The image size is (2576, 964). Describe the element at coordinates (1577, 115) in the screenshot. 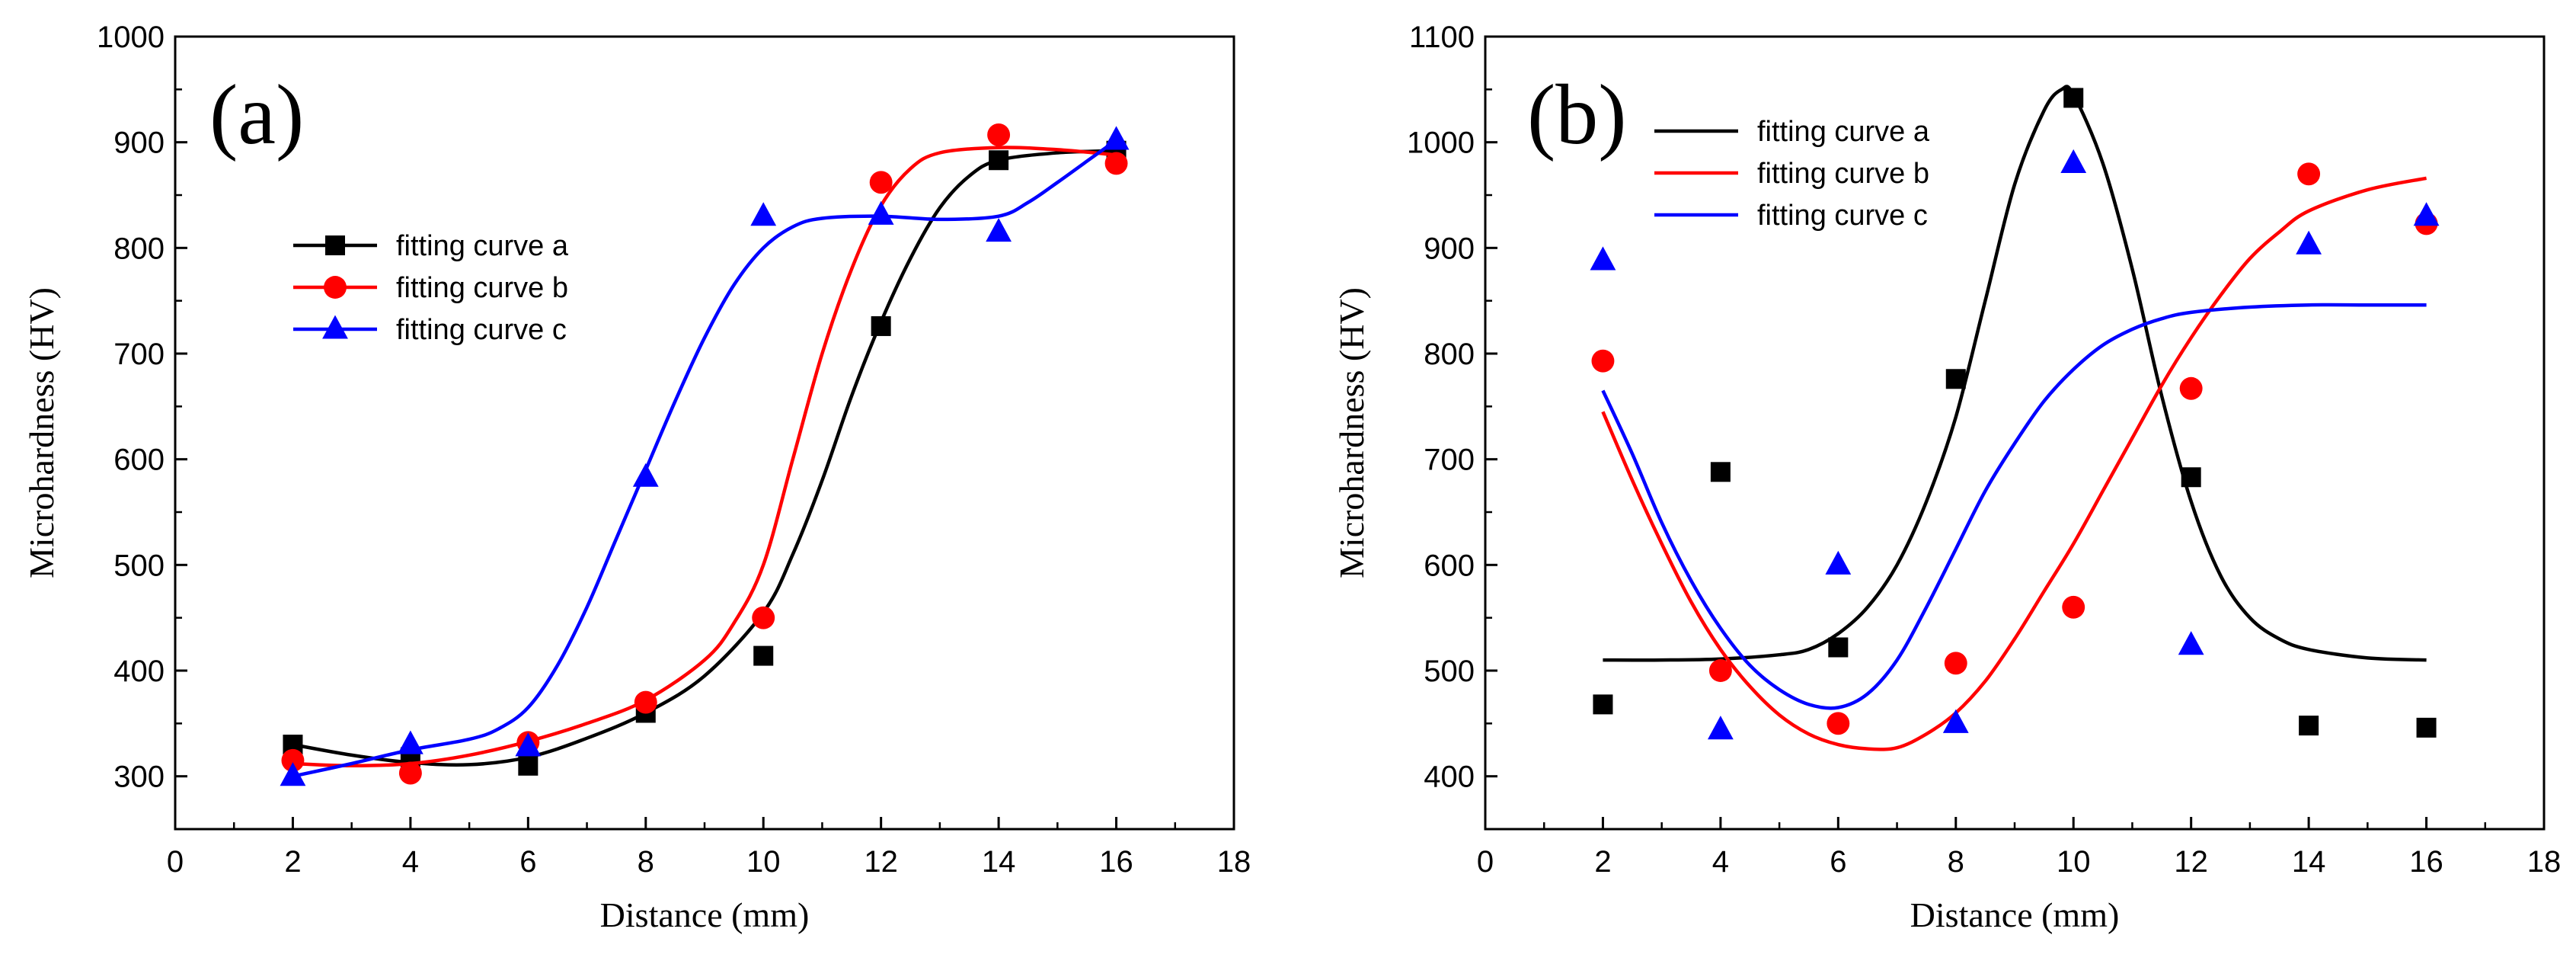

I see `panel-label: (b)` at that location.